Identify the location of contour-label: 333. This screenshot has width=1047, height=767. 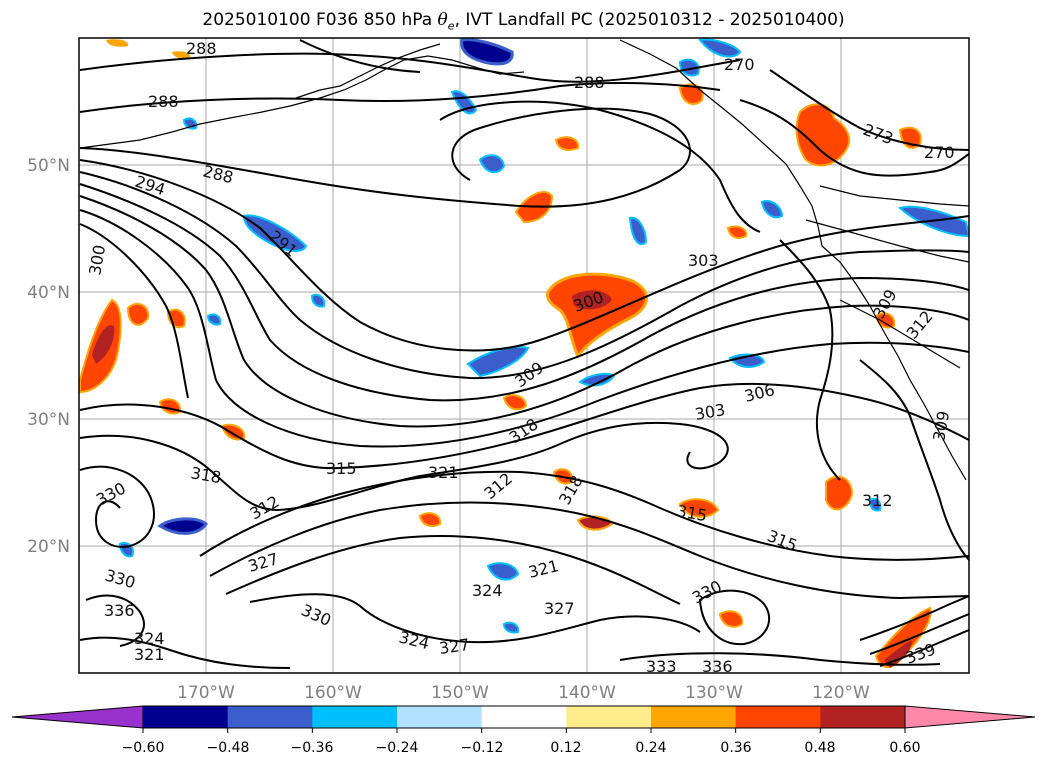
(661, 666).